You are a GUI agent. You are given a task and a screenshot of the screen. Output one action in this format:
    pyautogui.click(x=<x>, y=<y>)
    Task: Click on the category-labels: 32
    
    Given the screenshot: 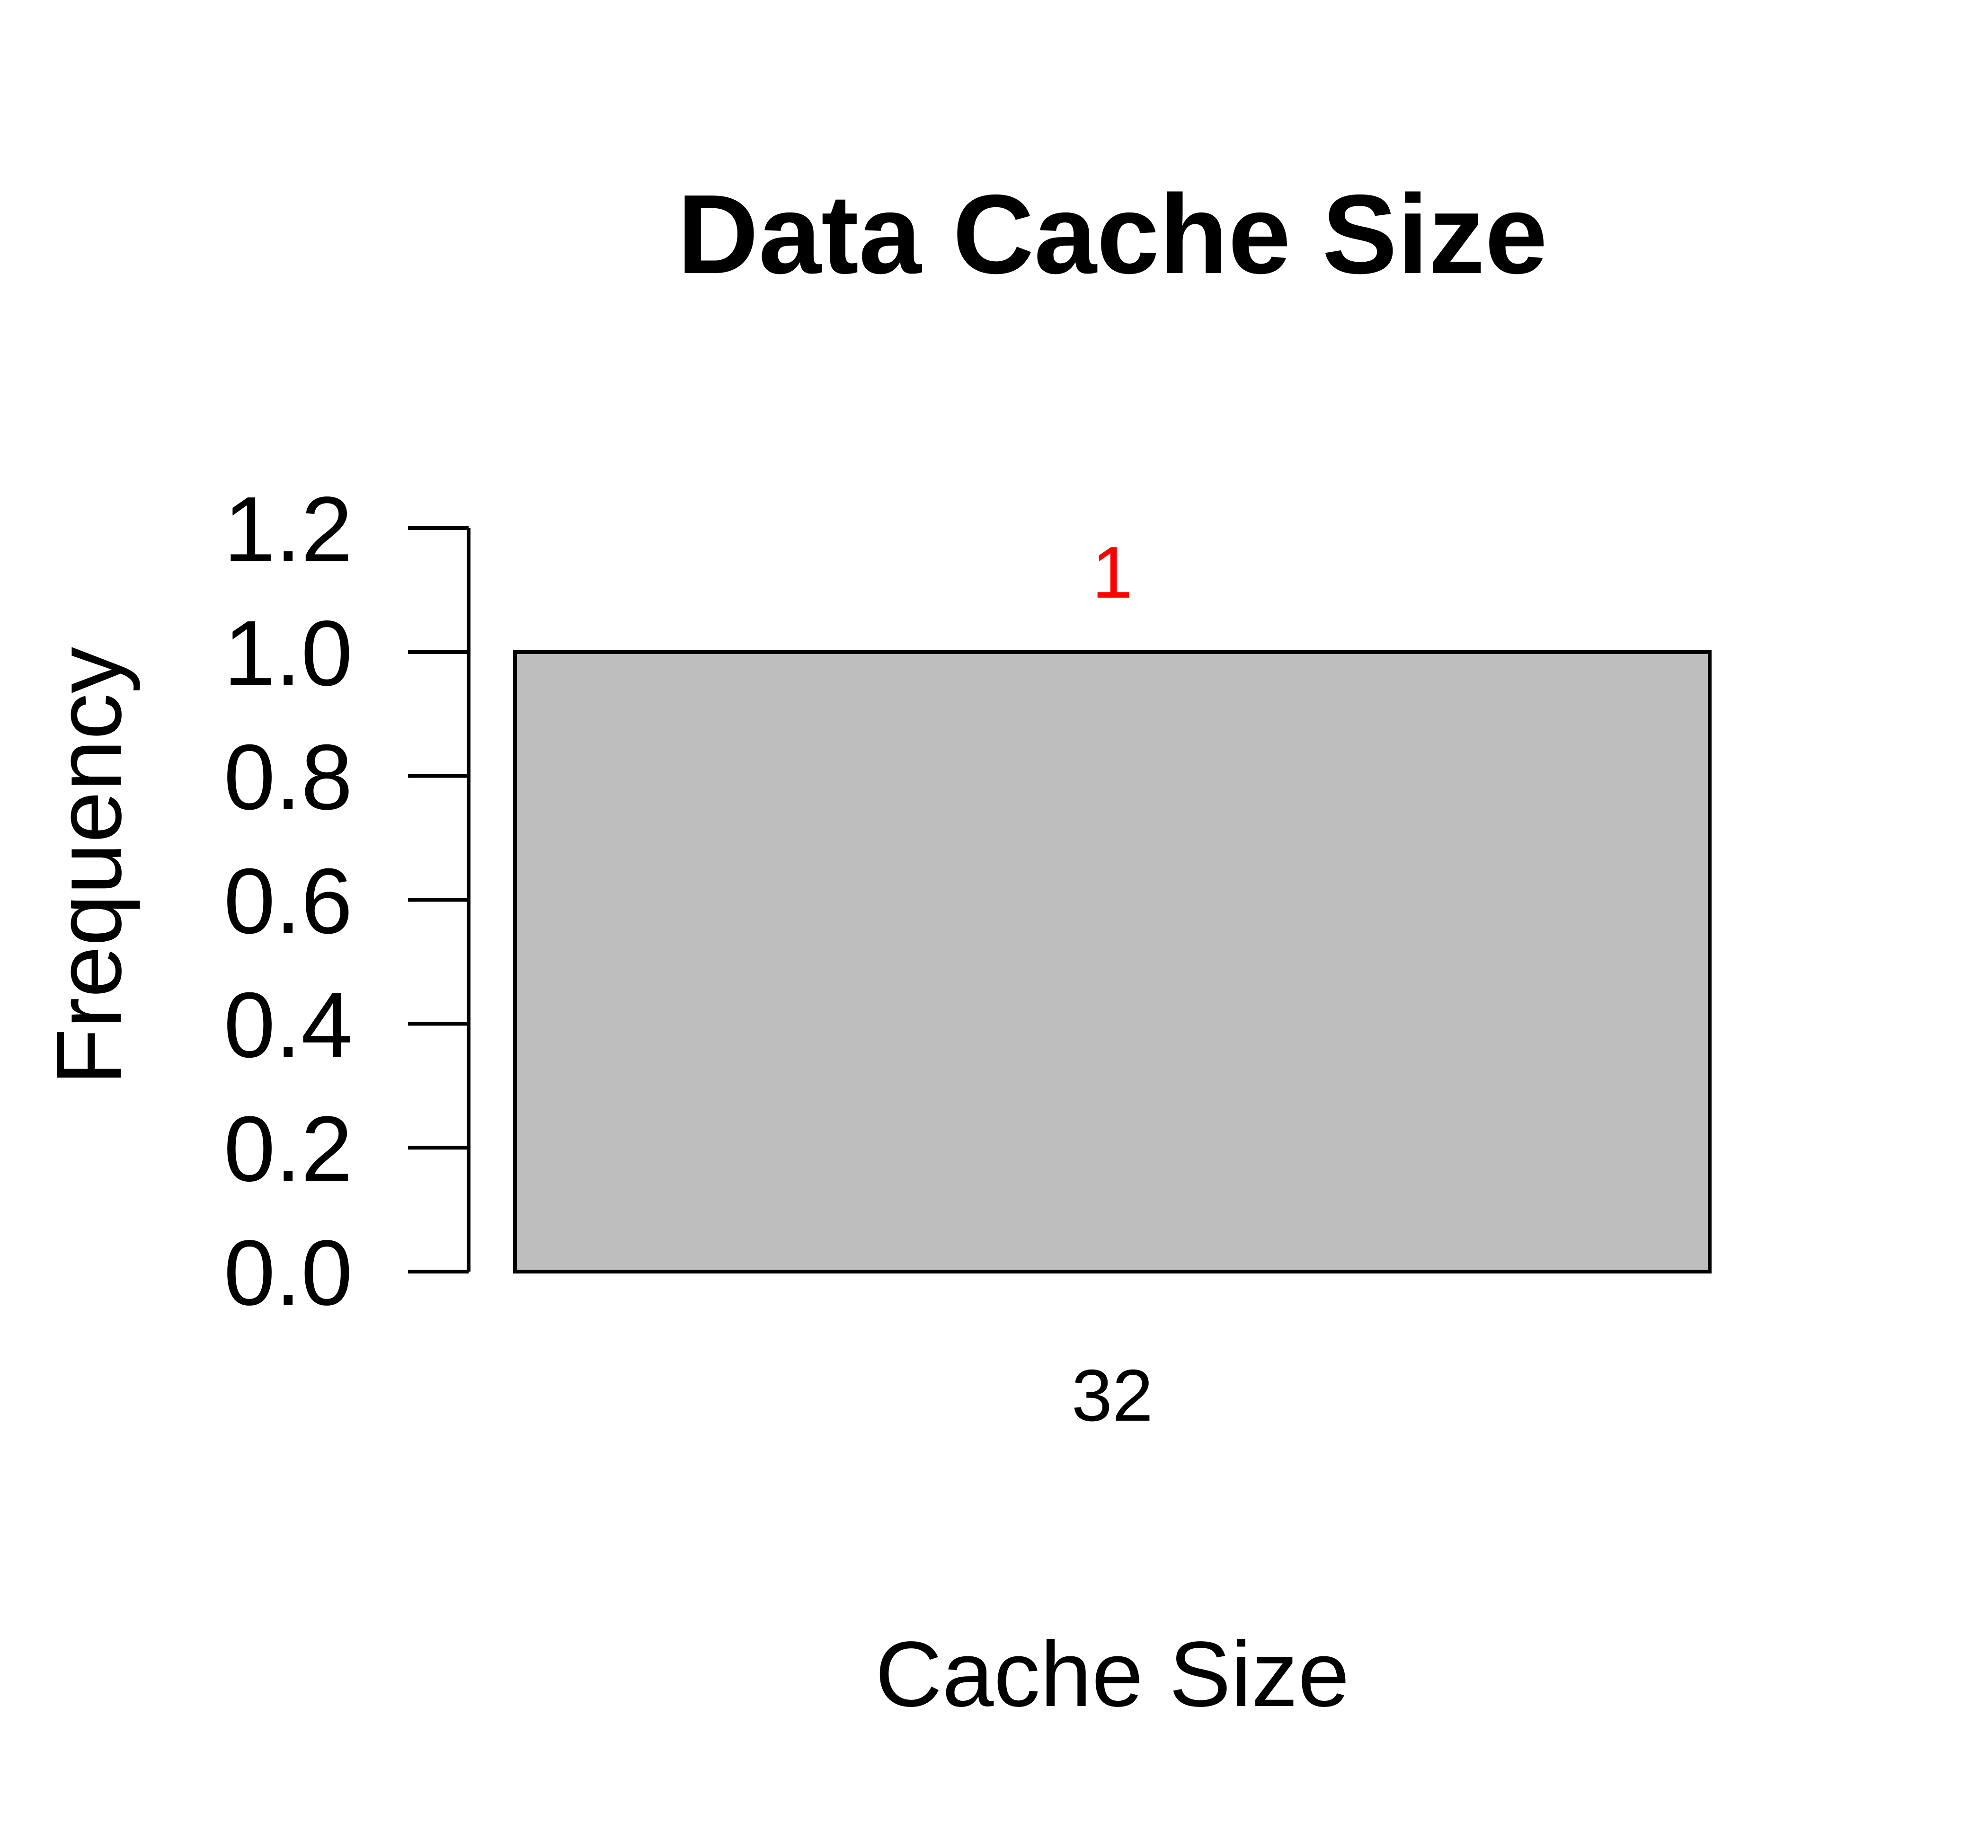 What is the action you would take?
    pyautogui.click(x=1112, y=1395)
    